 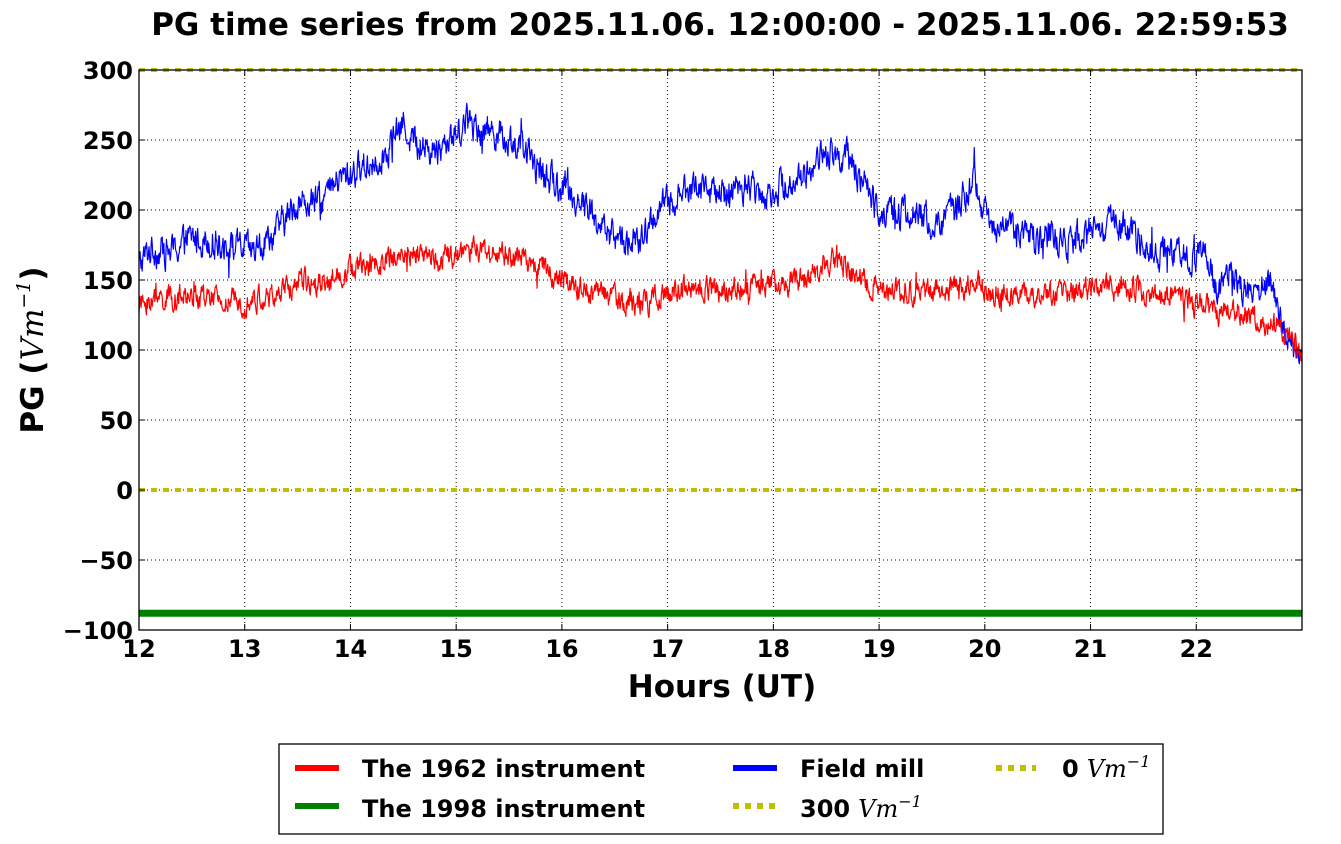 I want to click on y-tick-label: −50, so click(x=106, y=561).